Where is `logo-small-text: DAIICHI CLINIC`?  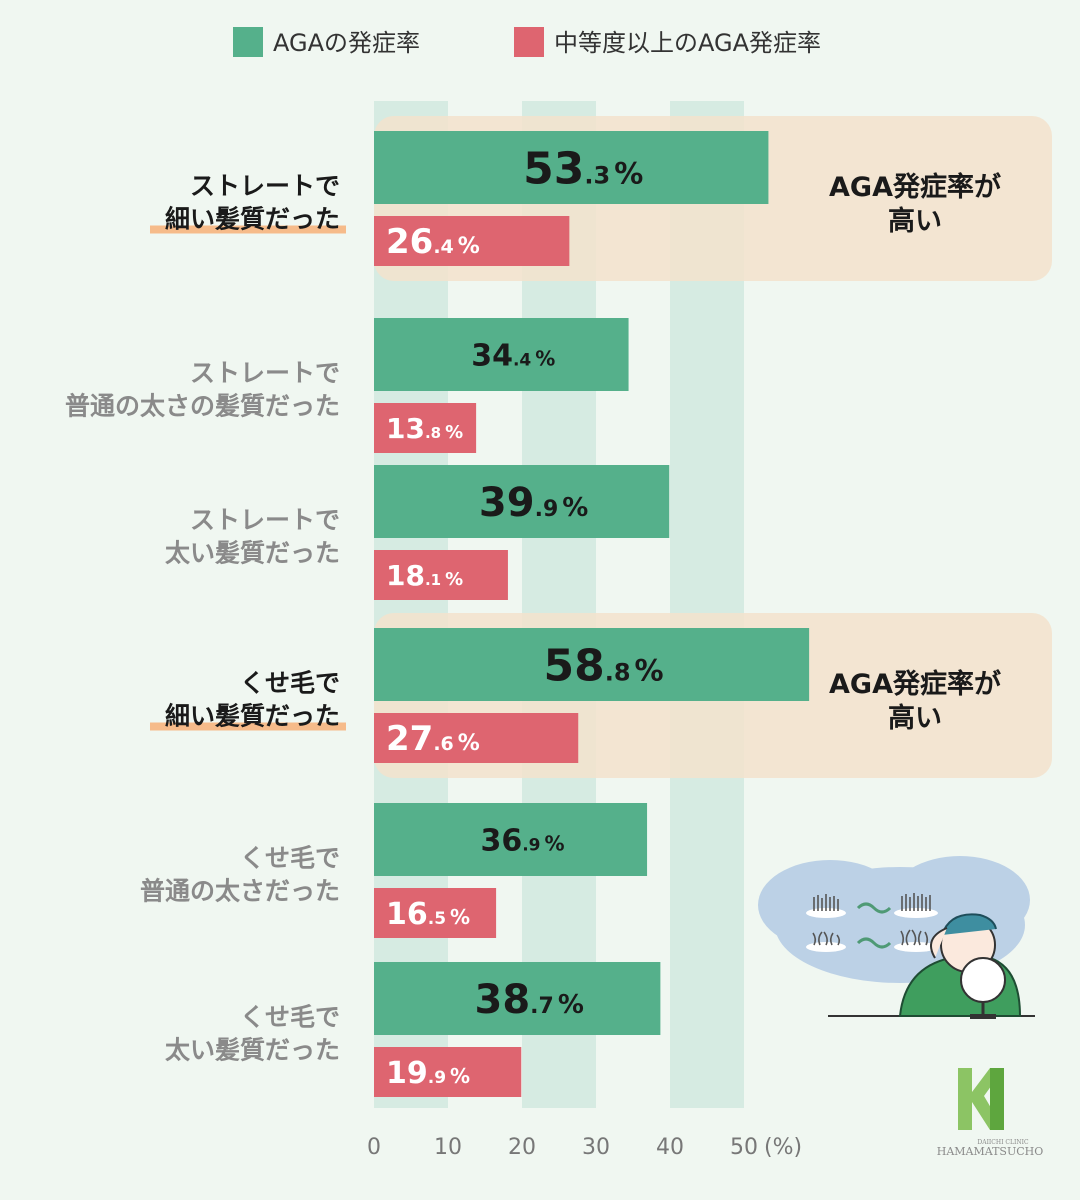 logo-small-text: DAIICHI CLINIC is located at coordinates (1003, 1142).